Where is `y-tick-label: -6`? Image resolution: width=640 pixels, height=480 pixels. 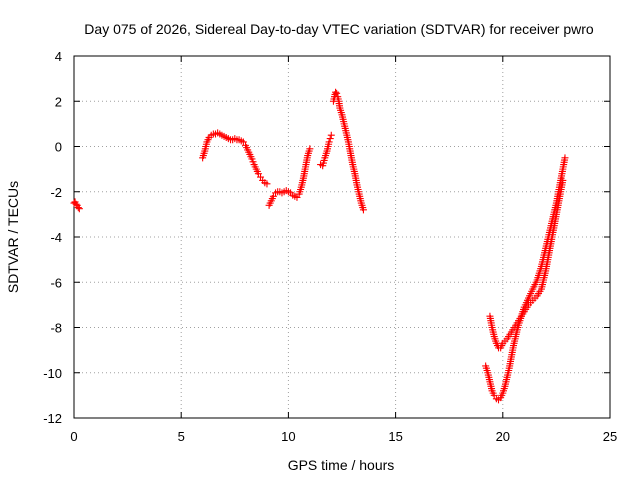 y-tick-label: -6 is located at coordinates (56, 282).